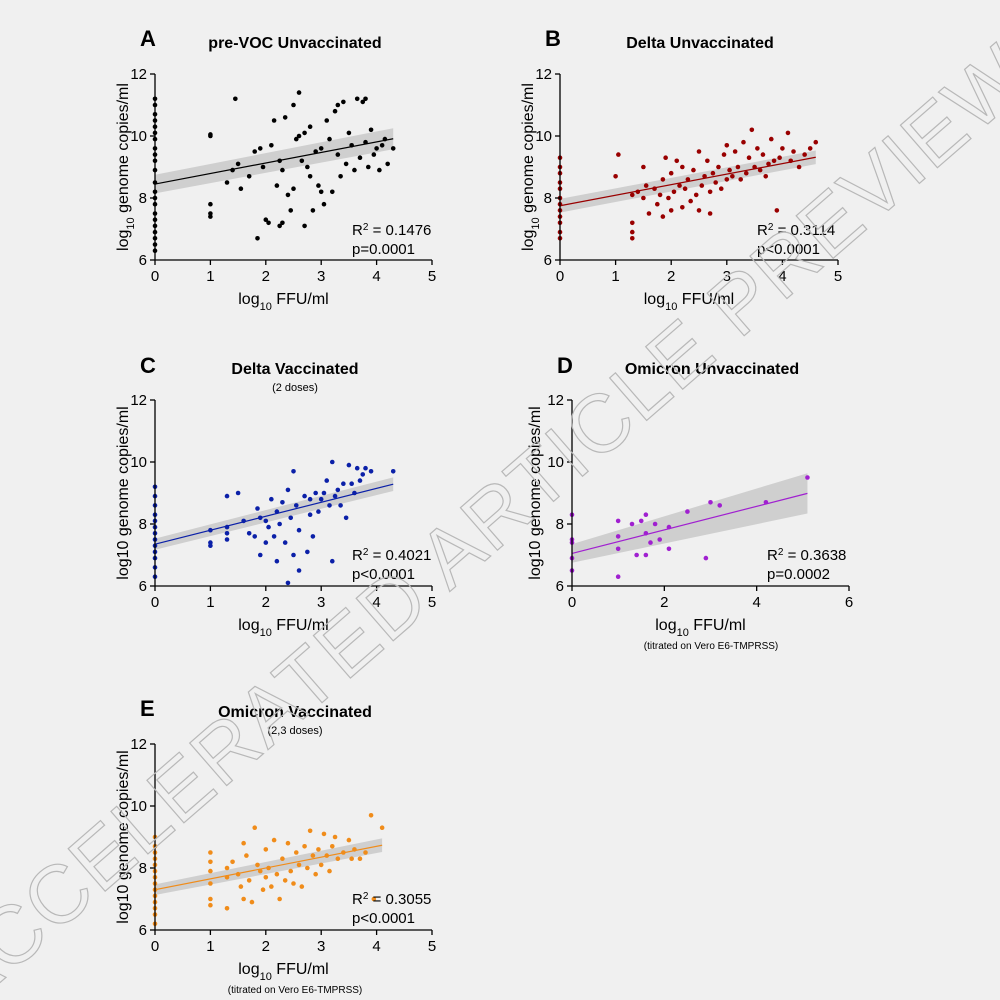 The height and width of the screenshot is (1000, 1000). Describe the element at coordinates (560, 586) in the screenshot. I see `y-tick-label: 6` at that location.